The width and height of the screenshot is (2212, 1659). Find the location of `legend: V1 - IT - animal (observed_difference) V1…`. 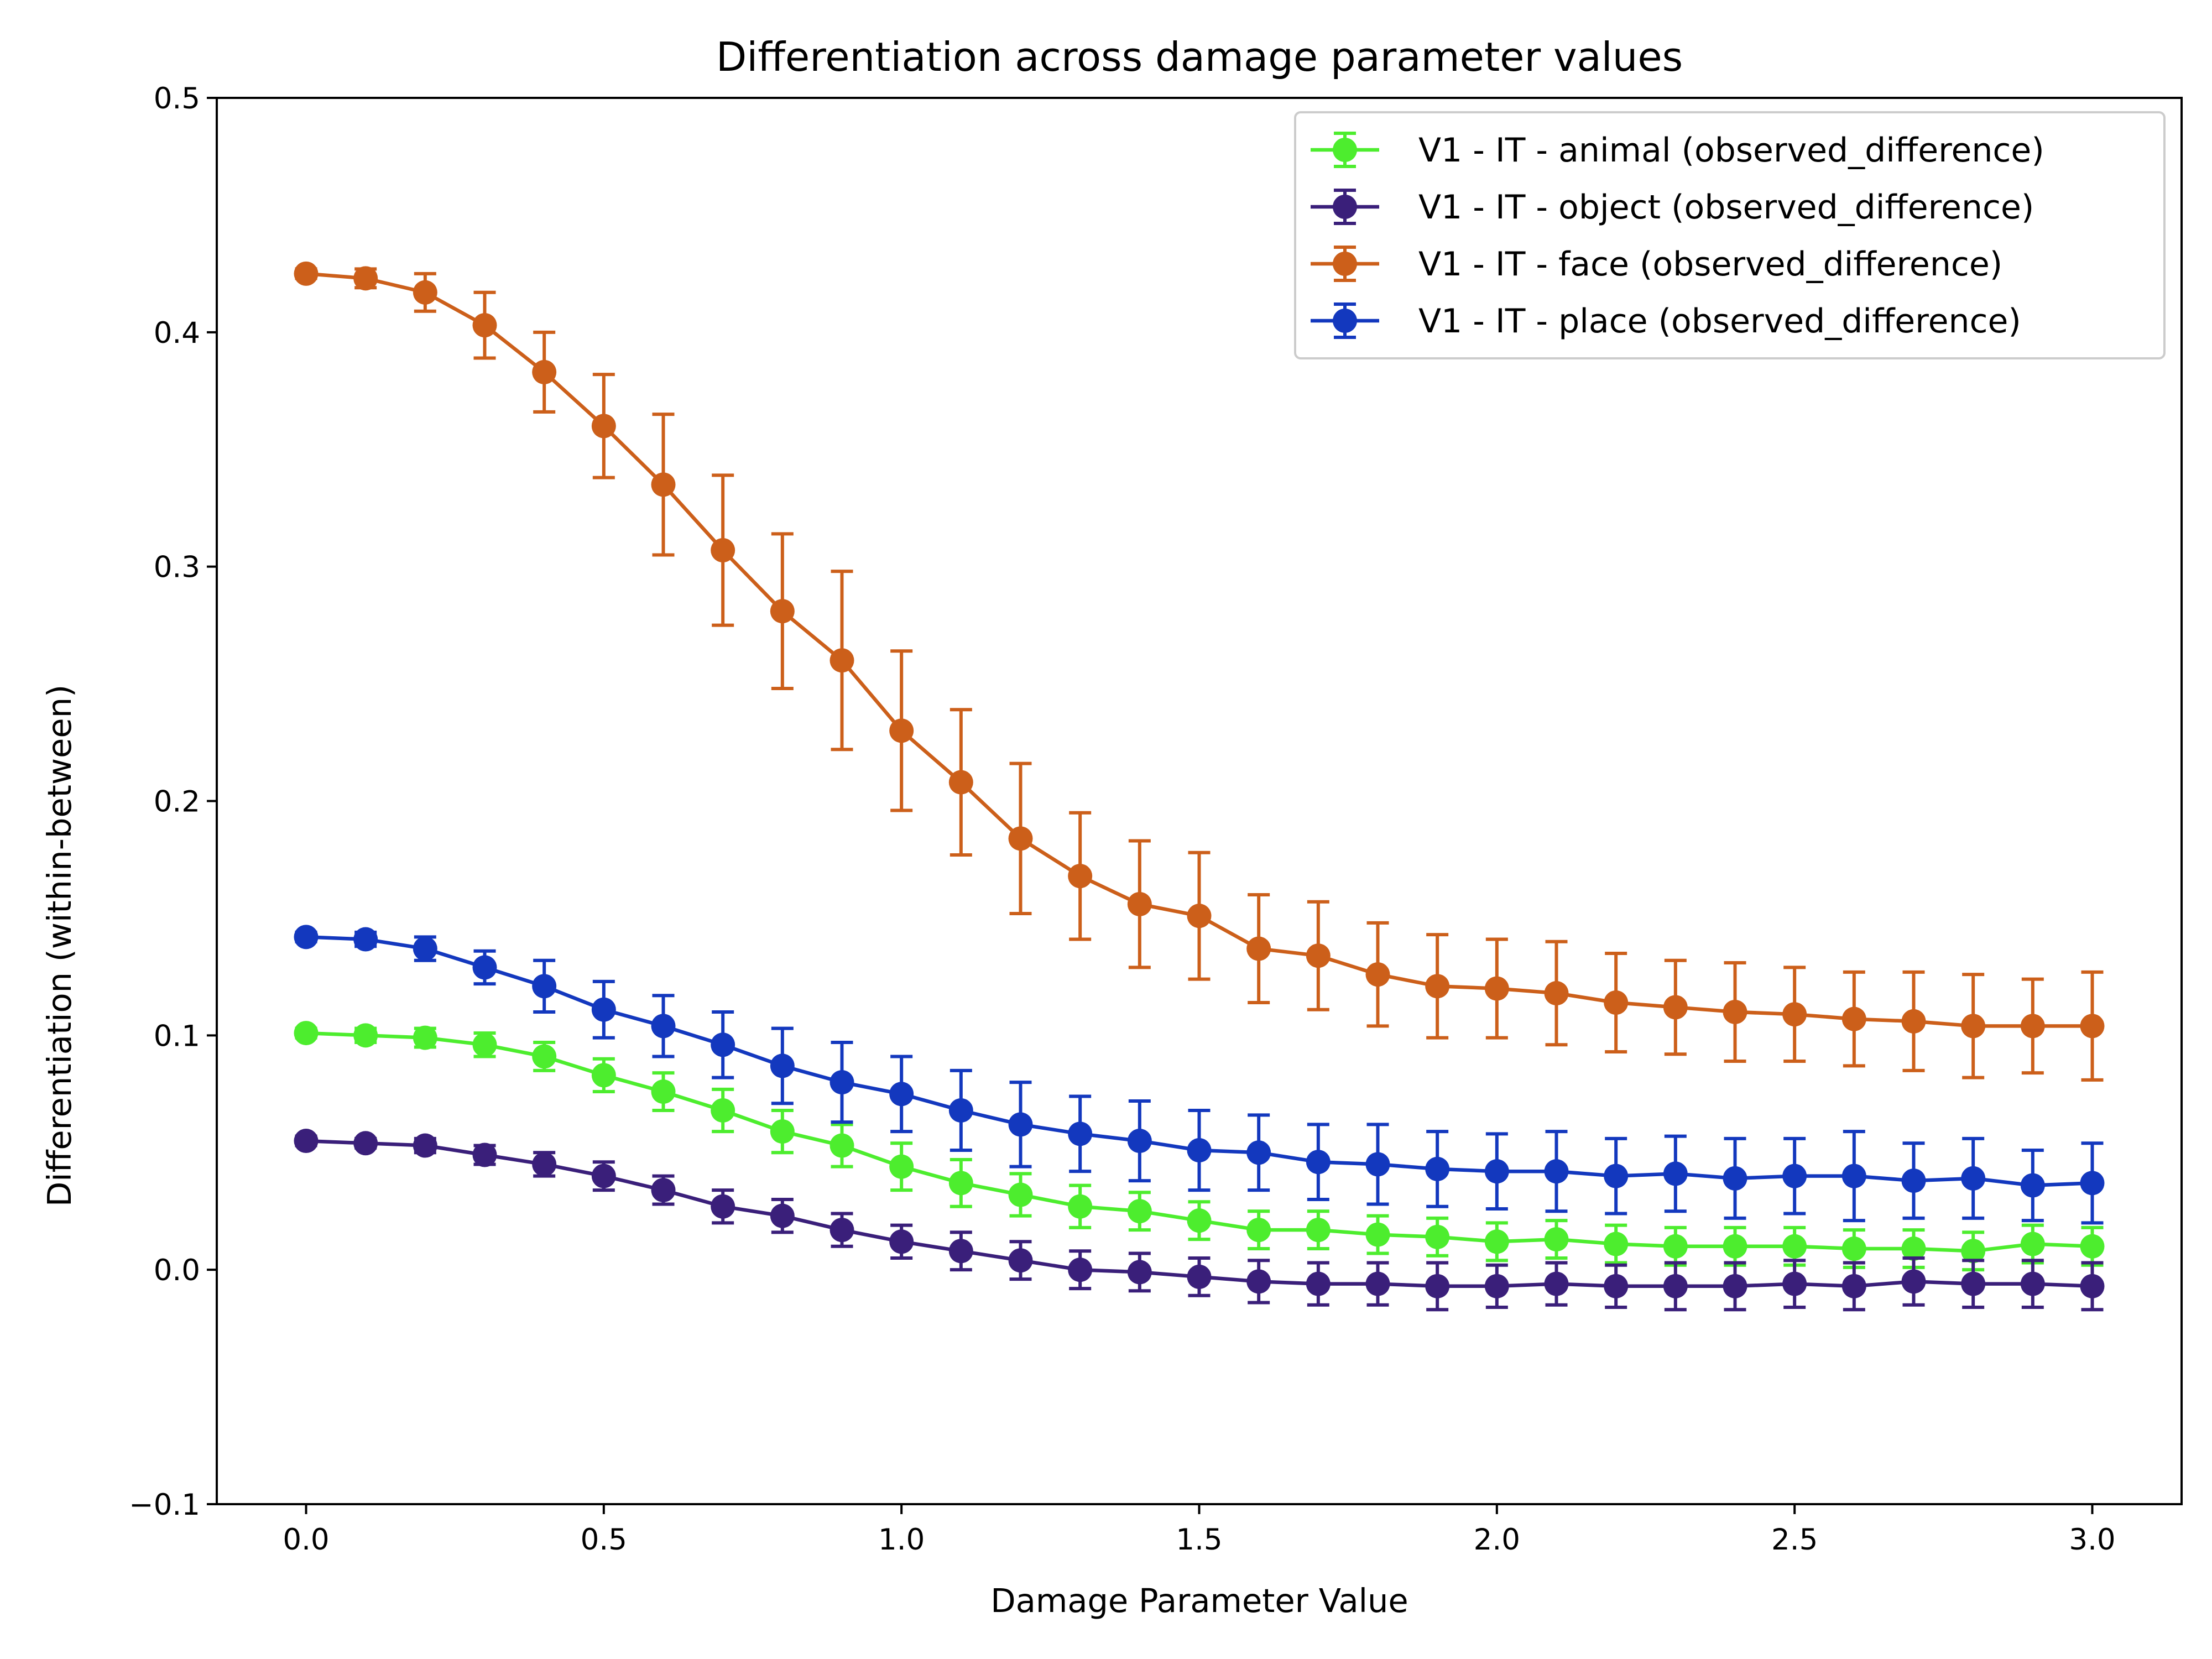

legend: V1 - IT - animal (observed_difference) V1… is located at coordinates (1730, 235).